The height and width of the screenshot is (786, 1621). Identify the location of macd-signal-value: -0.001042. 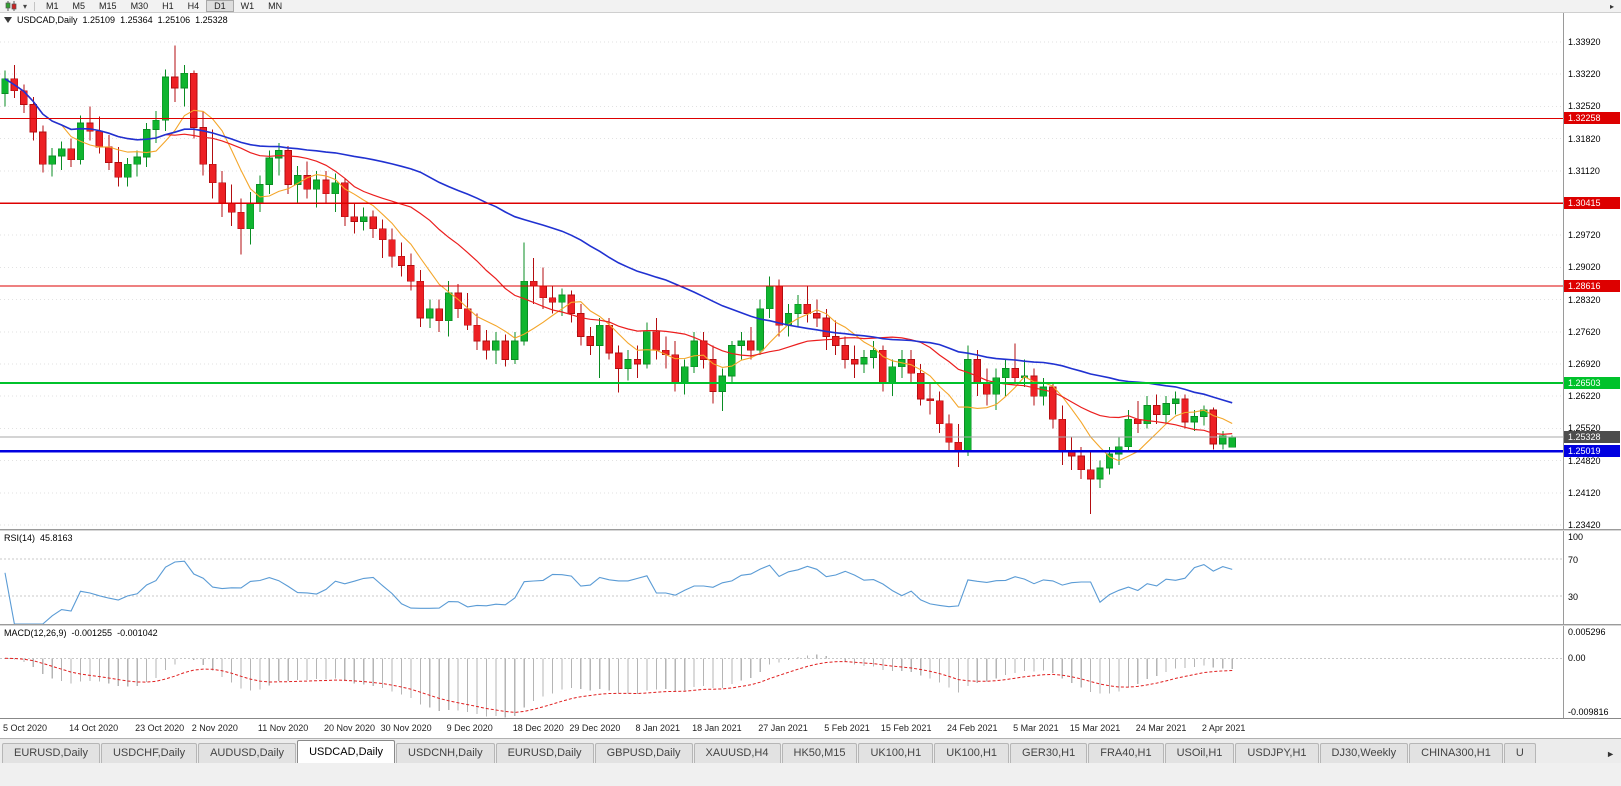
(137, 633).